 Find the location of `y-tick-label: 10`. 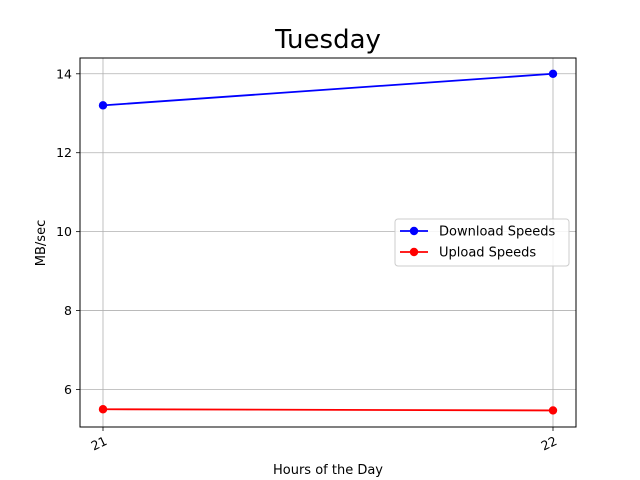

y-tick-label: 10 is located at coordinates (64, 231).